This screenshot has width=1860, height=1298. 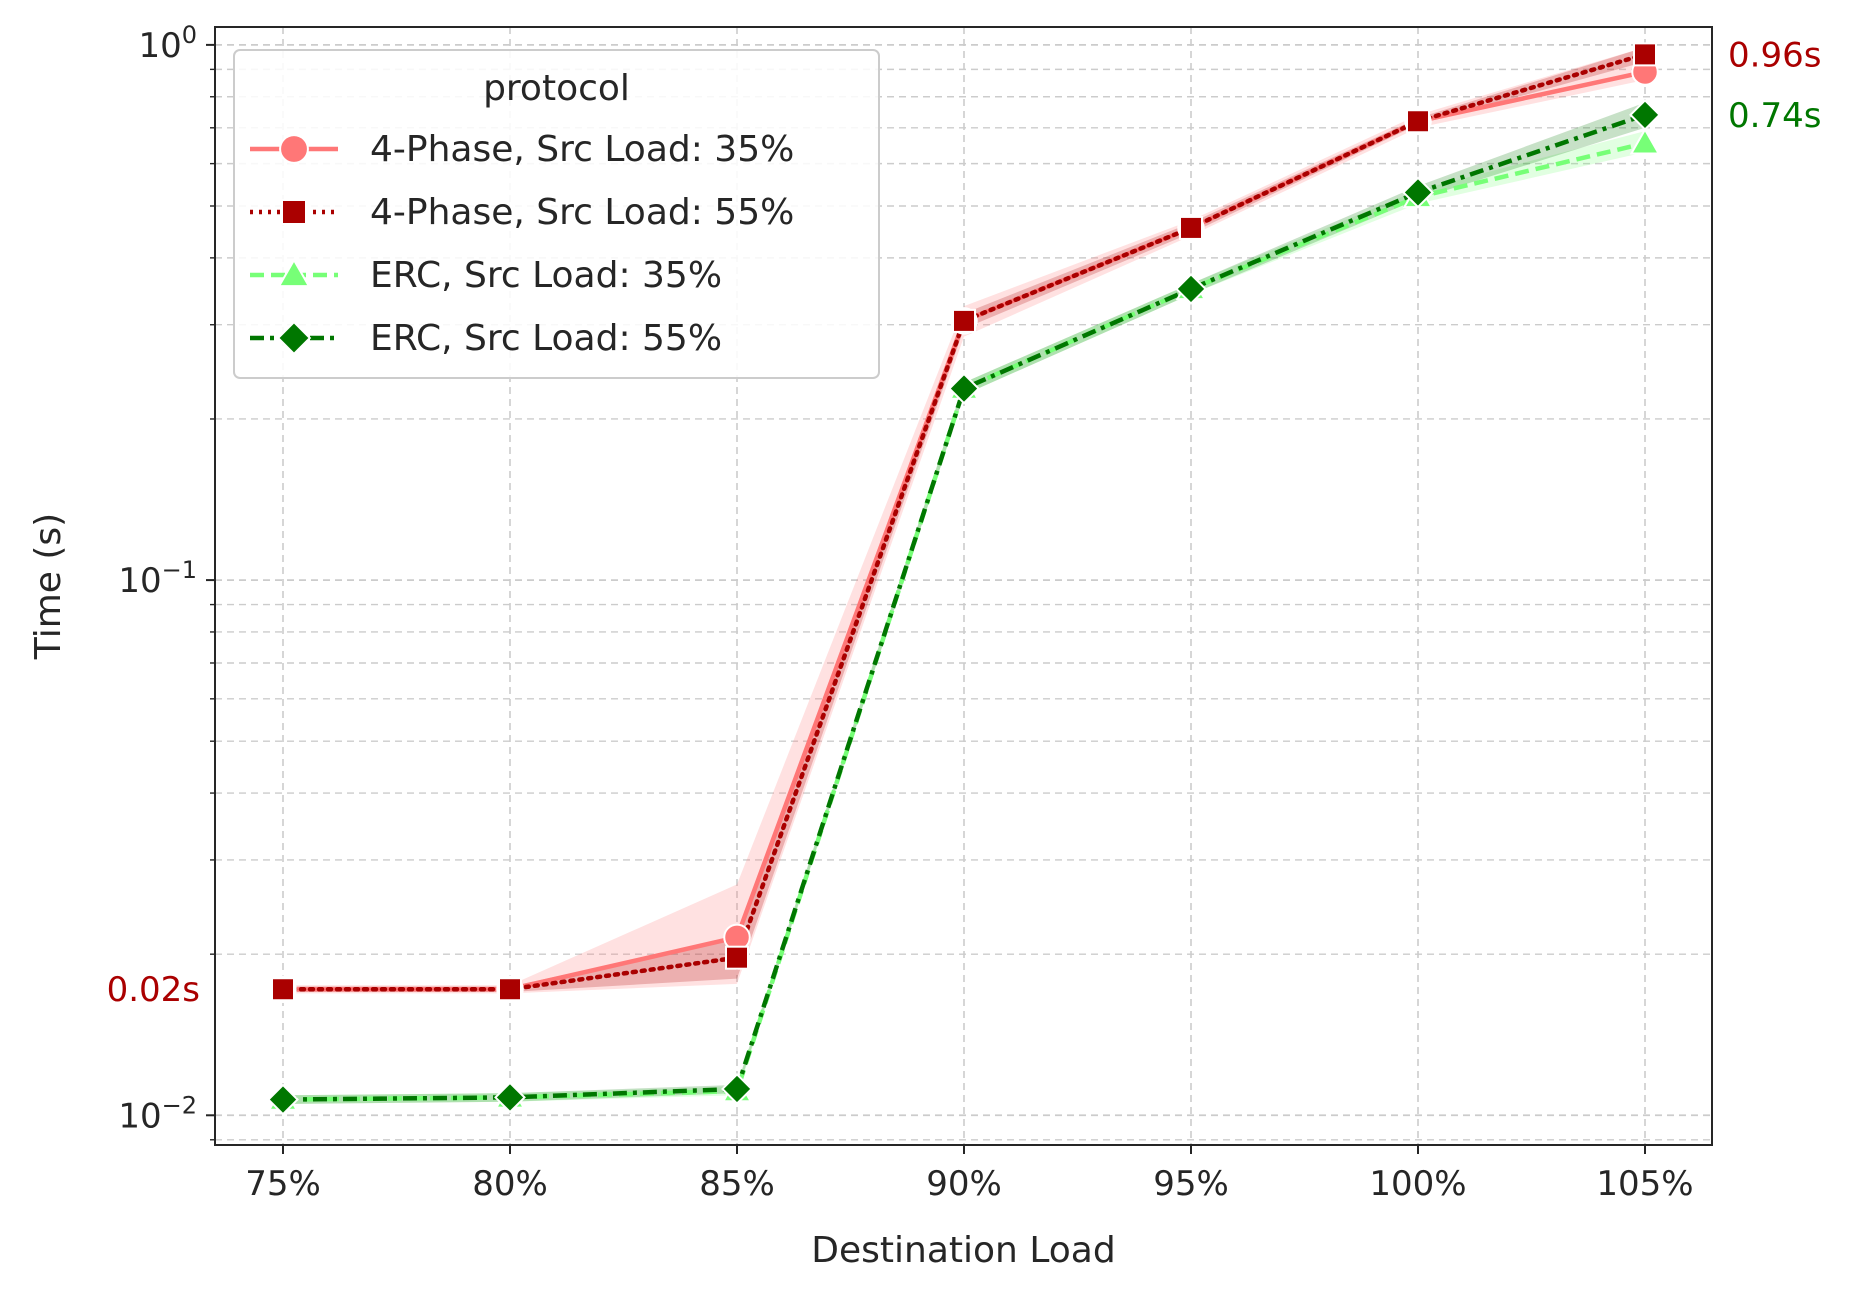 What do you see at coordinates (1644, 1184) in the screenshot?
I see `x-tick-label: 105%` at bounding box center [1644, 1184].